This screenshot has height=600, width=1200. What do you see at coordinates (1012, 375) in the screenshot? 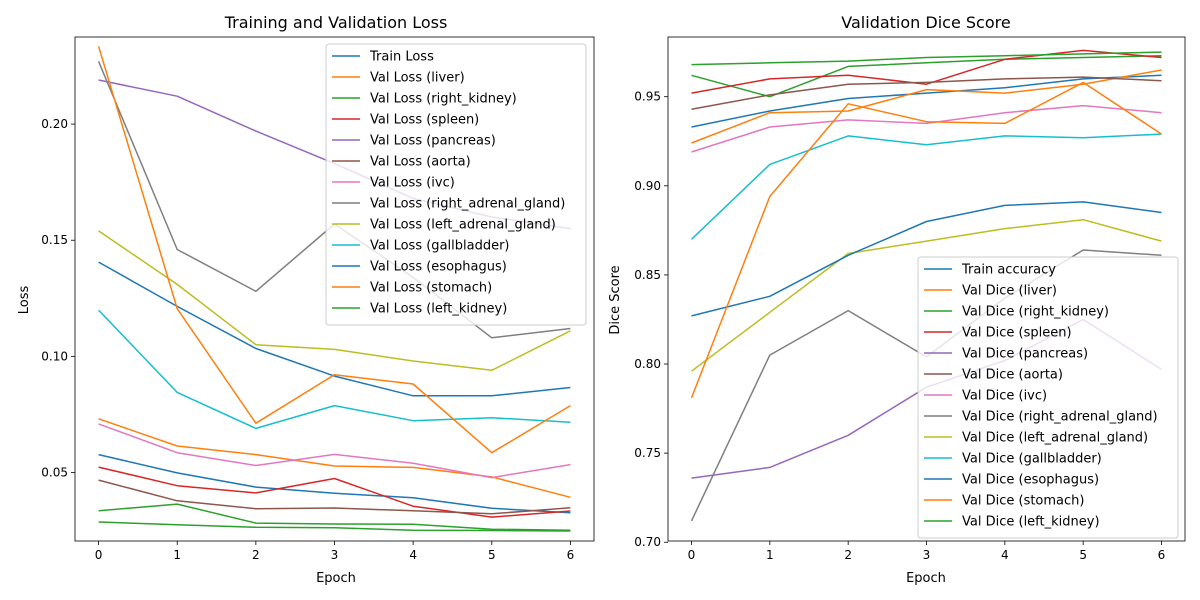
I see `legend-label: Val Dice (aorta)` at bounding box center [1012, 375].